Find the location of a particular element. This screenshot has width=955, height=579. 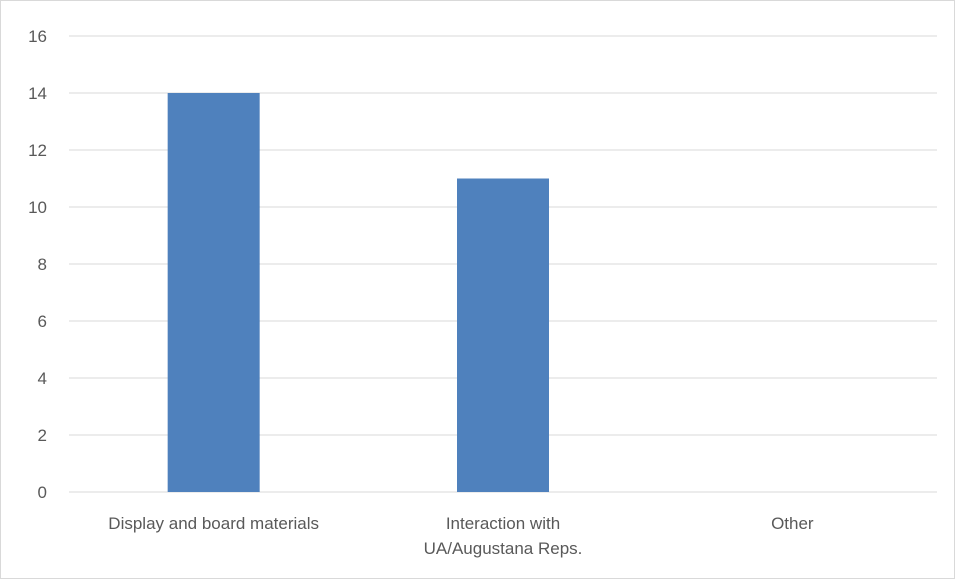

y-tick-label: 2 is located at coordinates (42, 435).